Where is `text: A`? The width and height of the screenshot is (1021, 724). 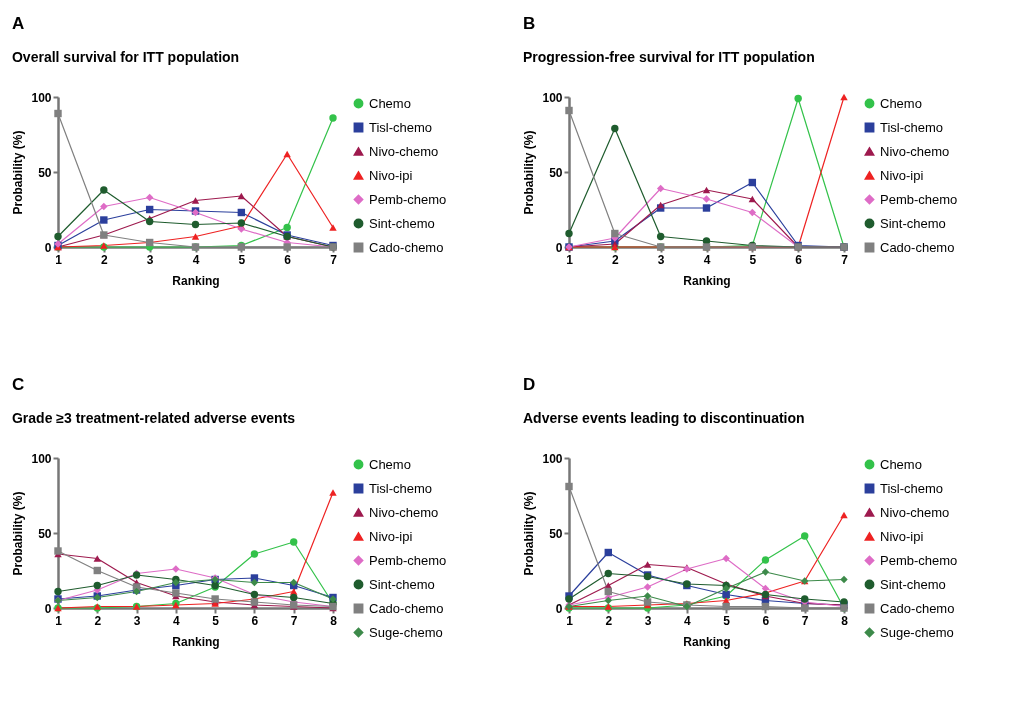
text: A is located at coordinates (18, 24).